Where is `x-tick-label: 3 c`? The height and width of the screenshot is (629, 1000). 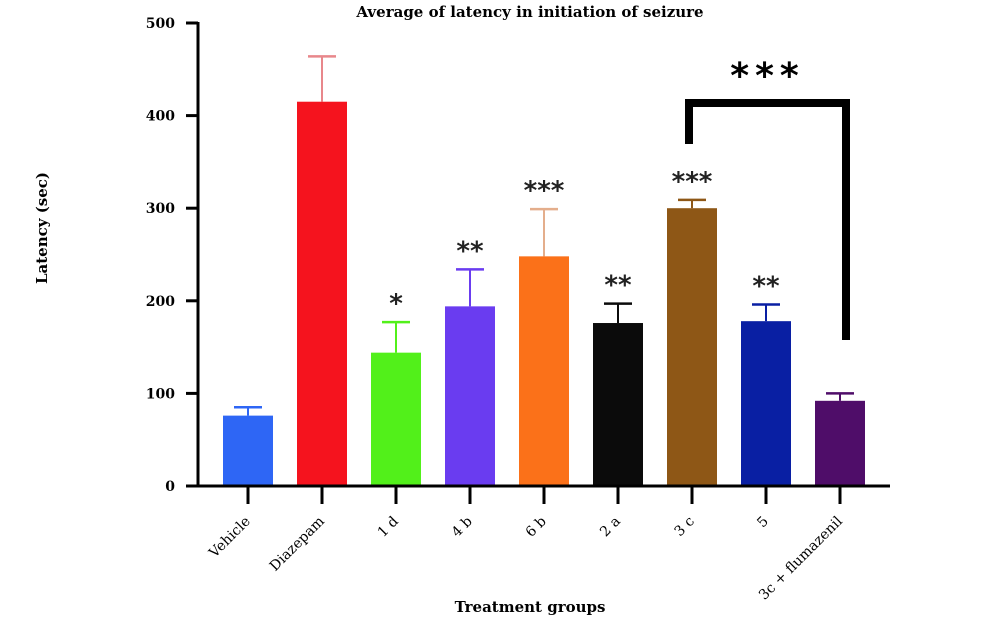
x-tick-label: 3 c is located at coordinates (685, 526).